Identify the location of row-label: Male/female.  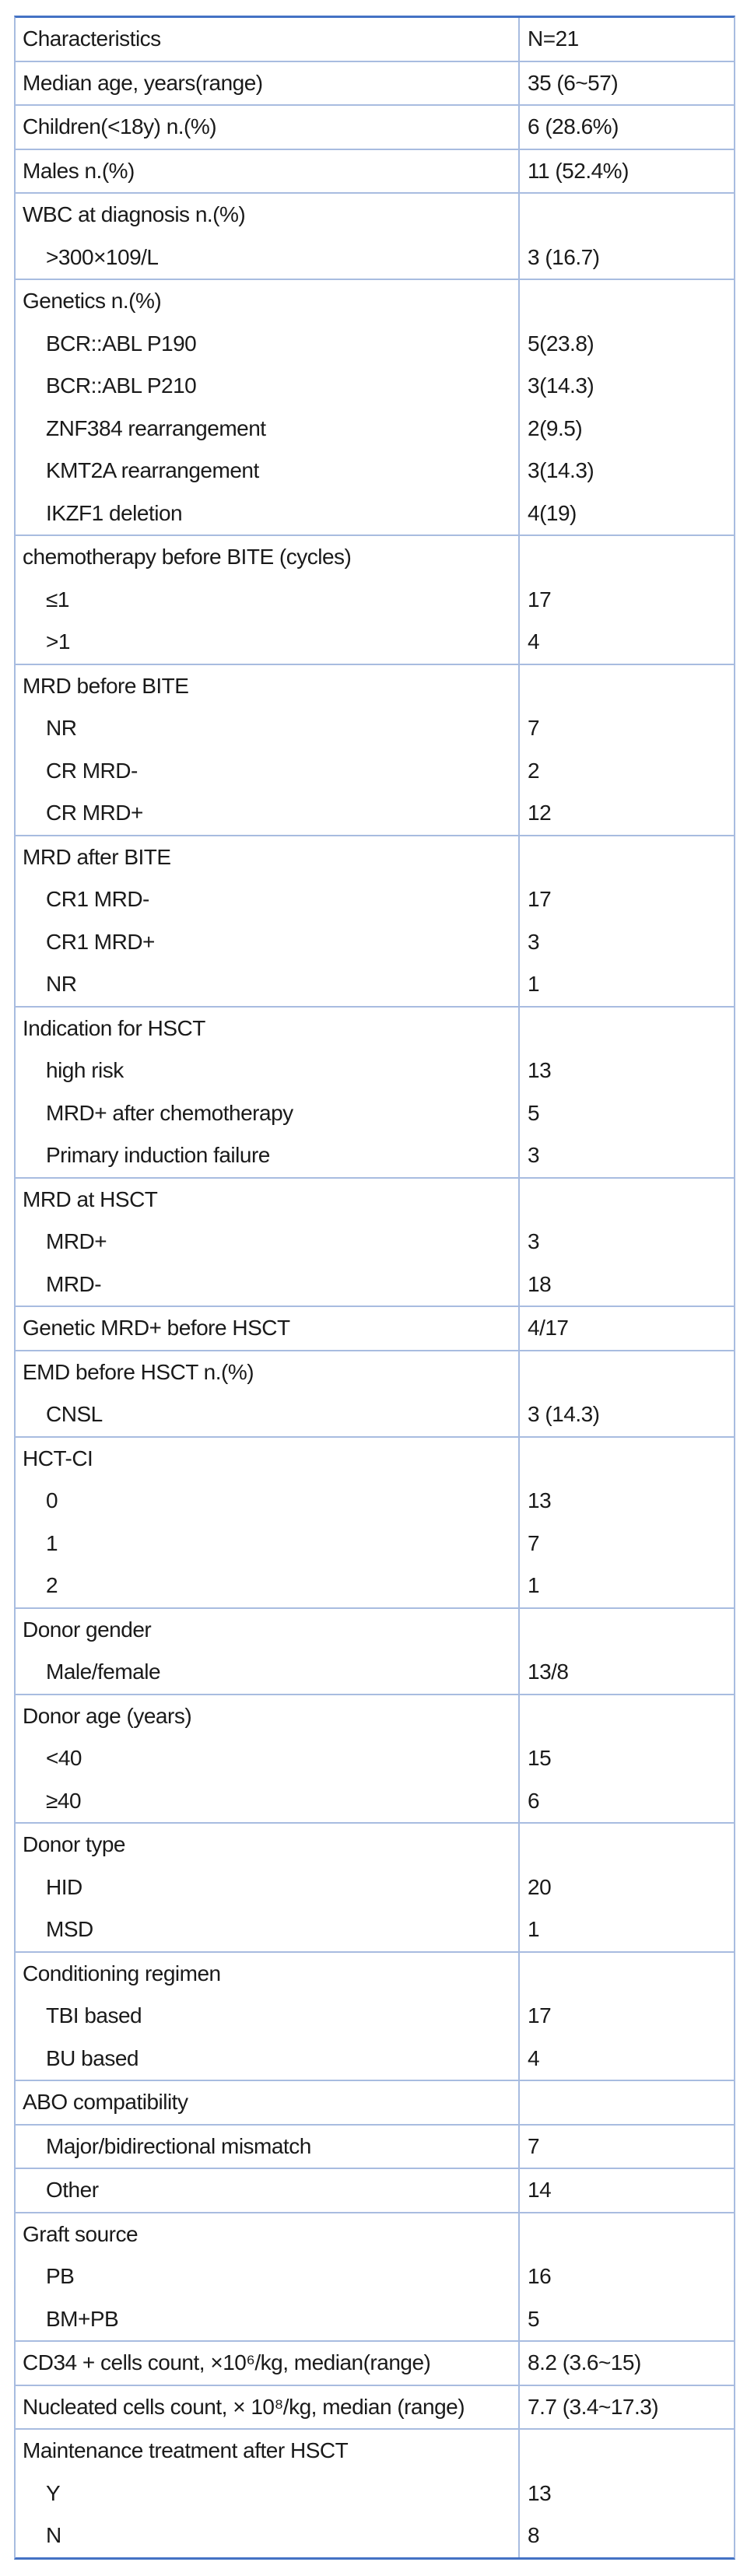
(103, 1672).